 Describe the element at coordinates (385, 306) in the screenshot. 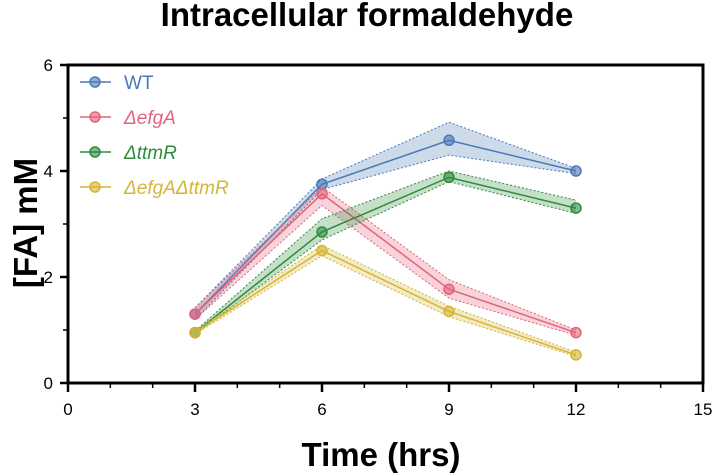

I see `band-lower-edge` at that location.